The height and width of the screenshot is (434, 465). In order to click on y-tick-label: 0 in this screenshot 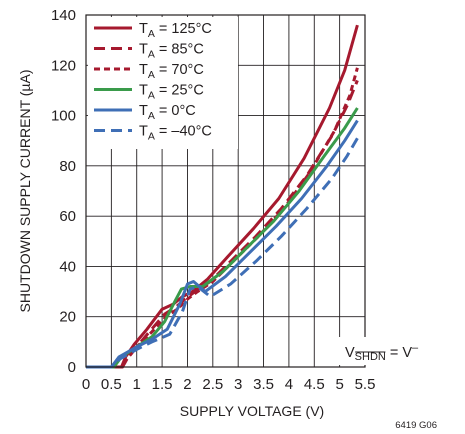, I will do `click(72, 367)`.